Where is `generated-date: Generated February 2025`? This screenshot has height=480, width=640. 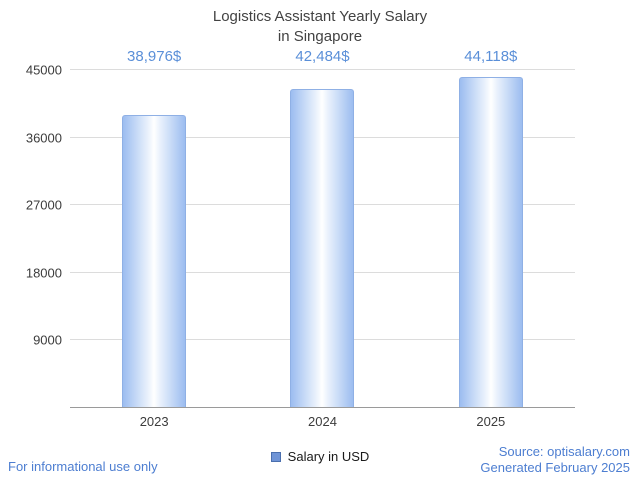 generated-date: Generated February 2025 is located at coordinates (555, 467).